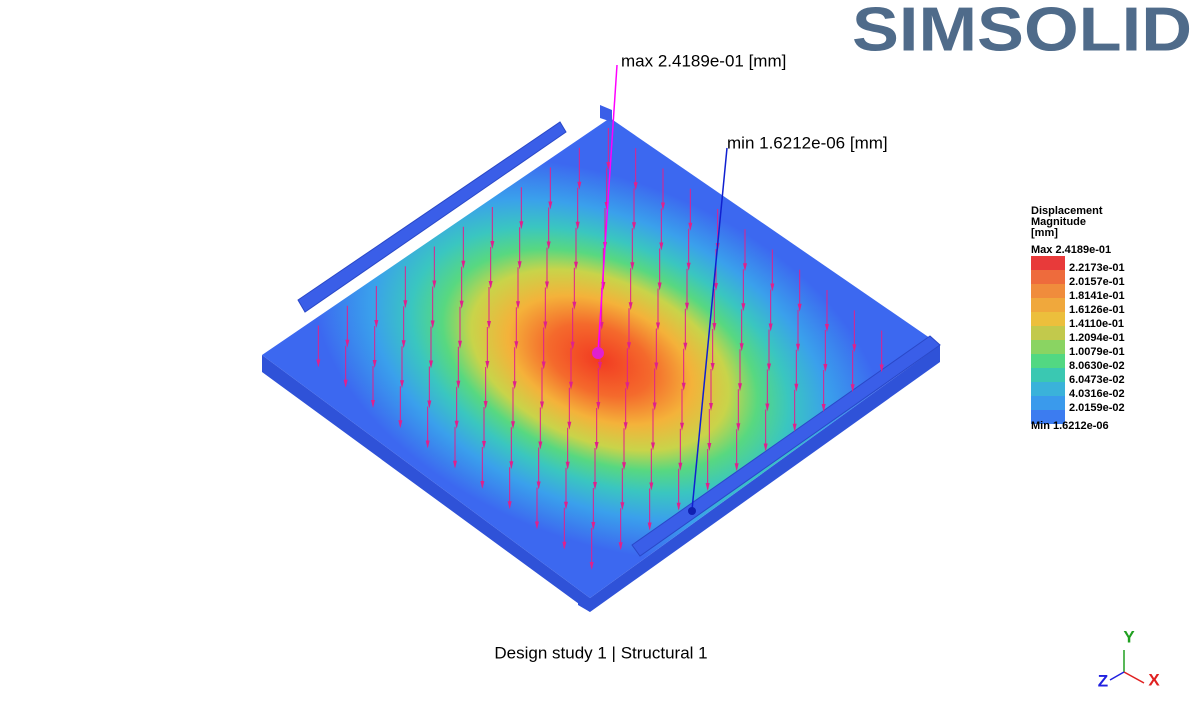  What do you see at coordinates (1097, 310) in the screenshot?
I see `legend-label: 1.6126e-01` at bounding box center [1097, 310].